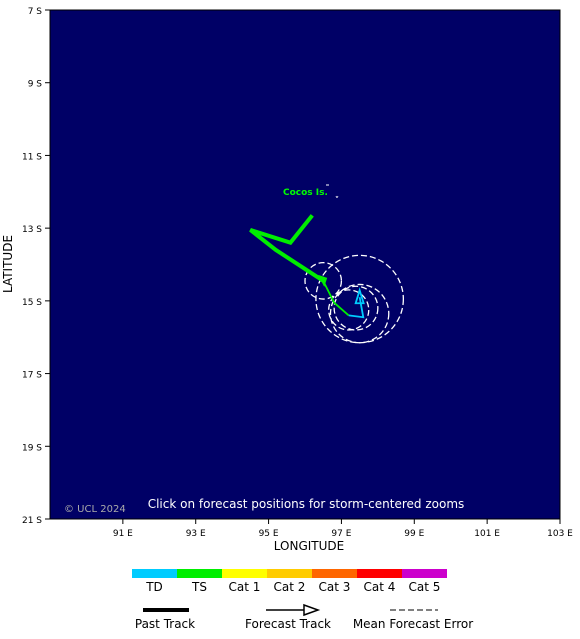  What do you see at coordinates (154, 573) in the screenshot?
I see `legend-swatch-td` at bounding box center [154, 573].